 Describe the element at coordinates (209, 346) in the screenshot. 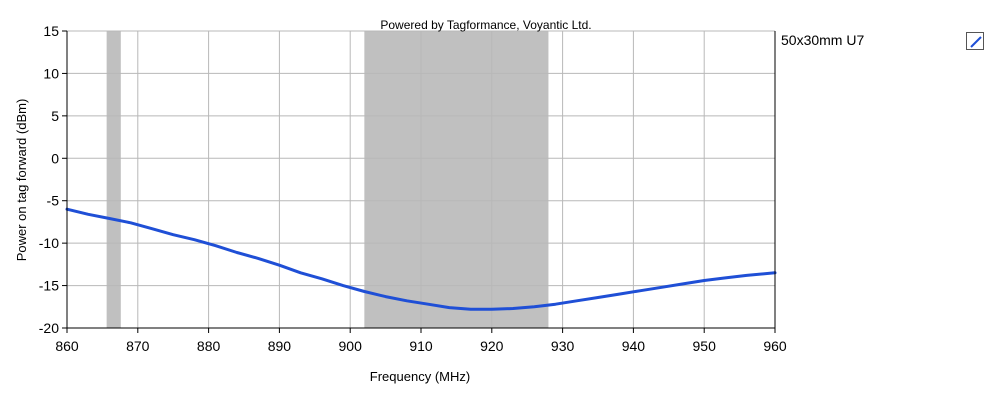

I see `x-tick-label-2: 880` at that location.